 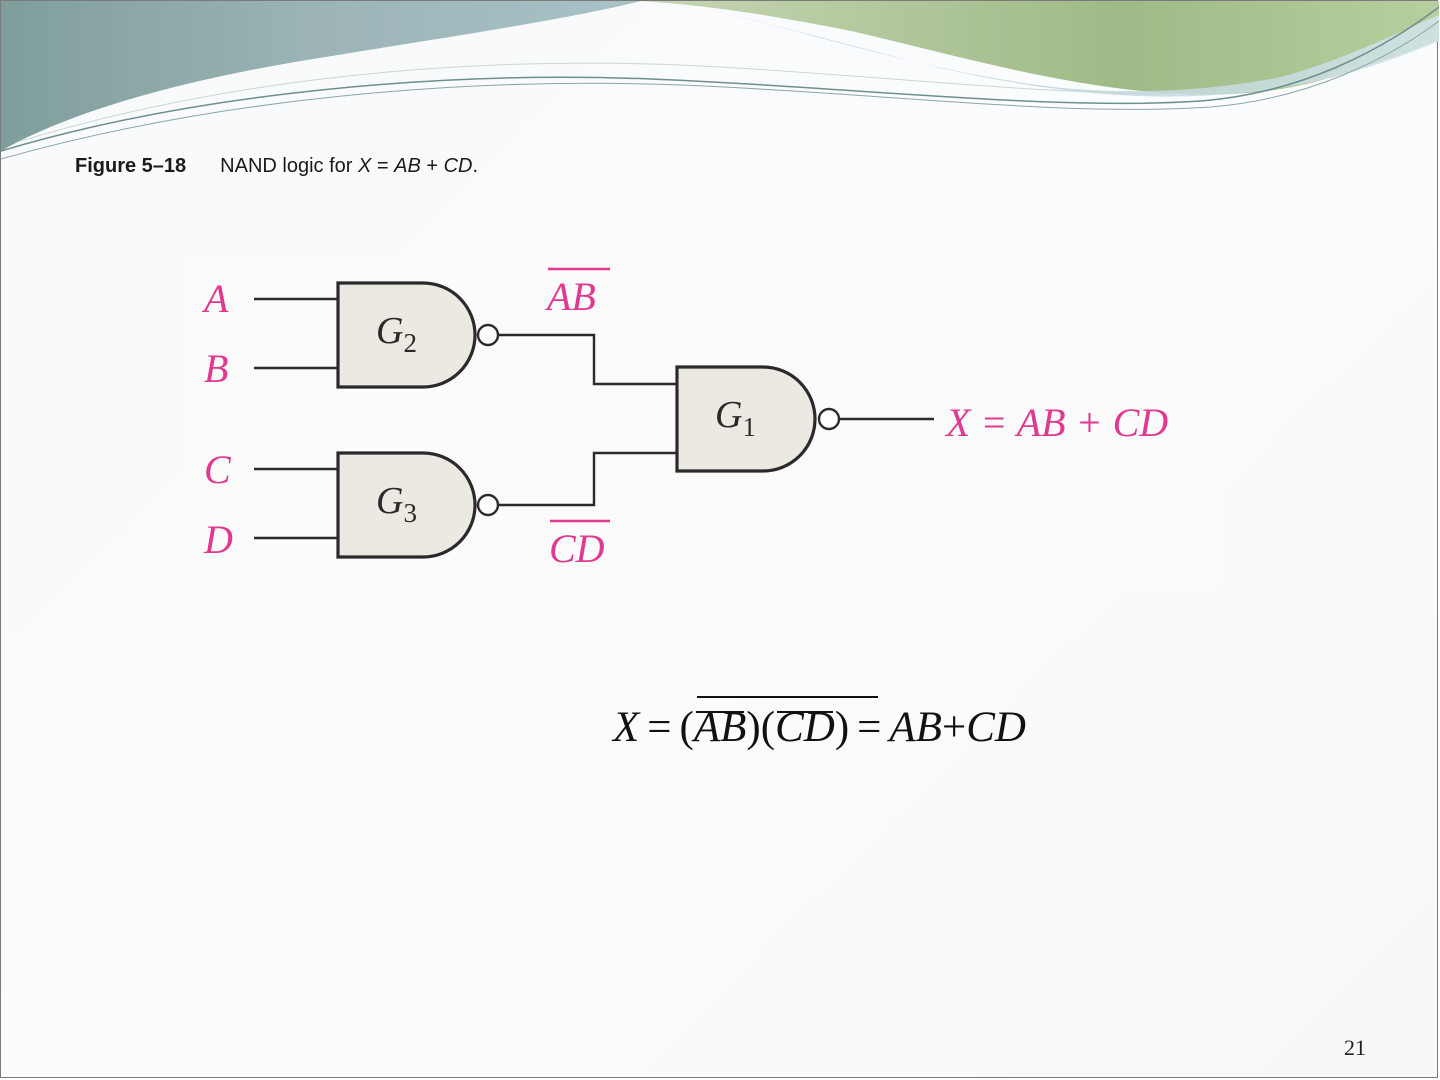 I want to click on wire-g3-to-g1, so click(x=587, y=479).